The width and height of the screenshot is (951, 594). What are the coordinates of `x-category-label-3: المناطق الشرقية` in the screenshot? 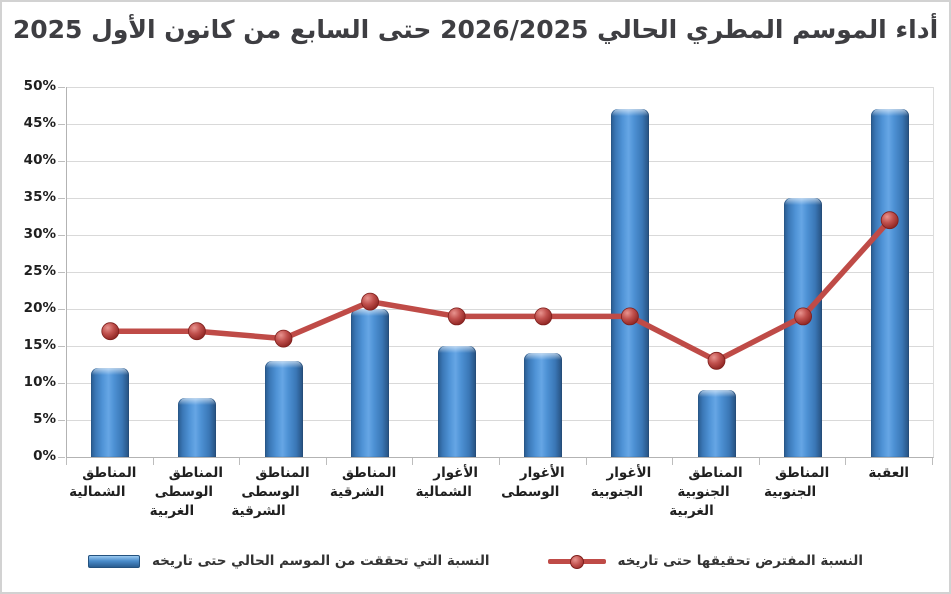 It's located at (369, 483).